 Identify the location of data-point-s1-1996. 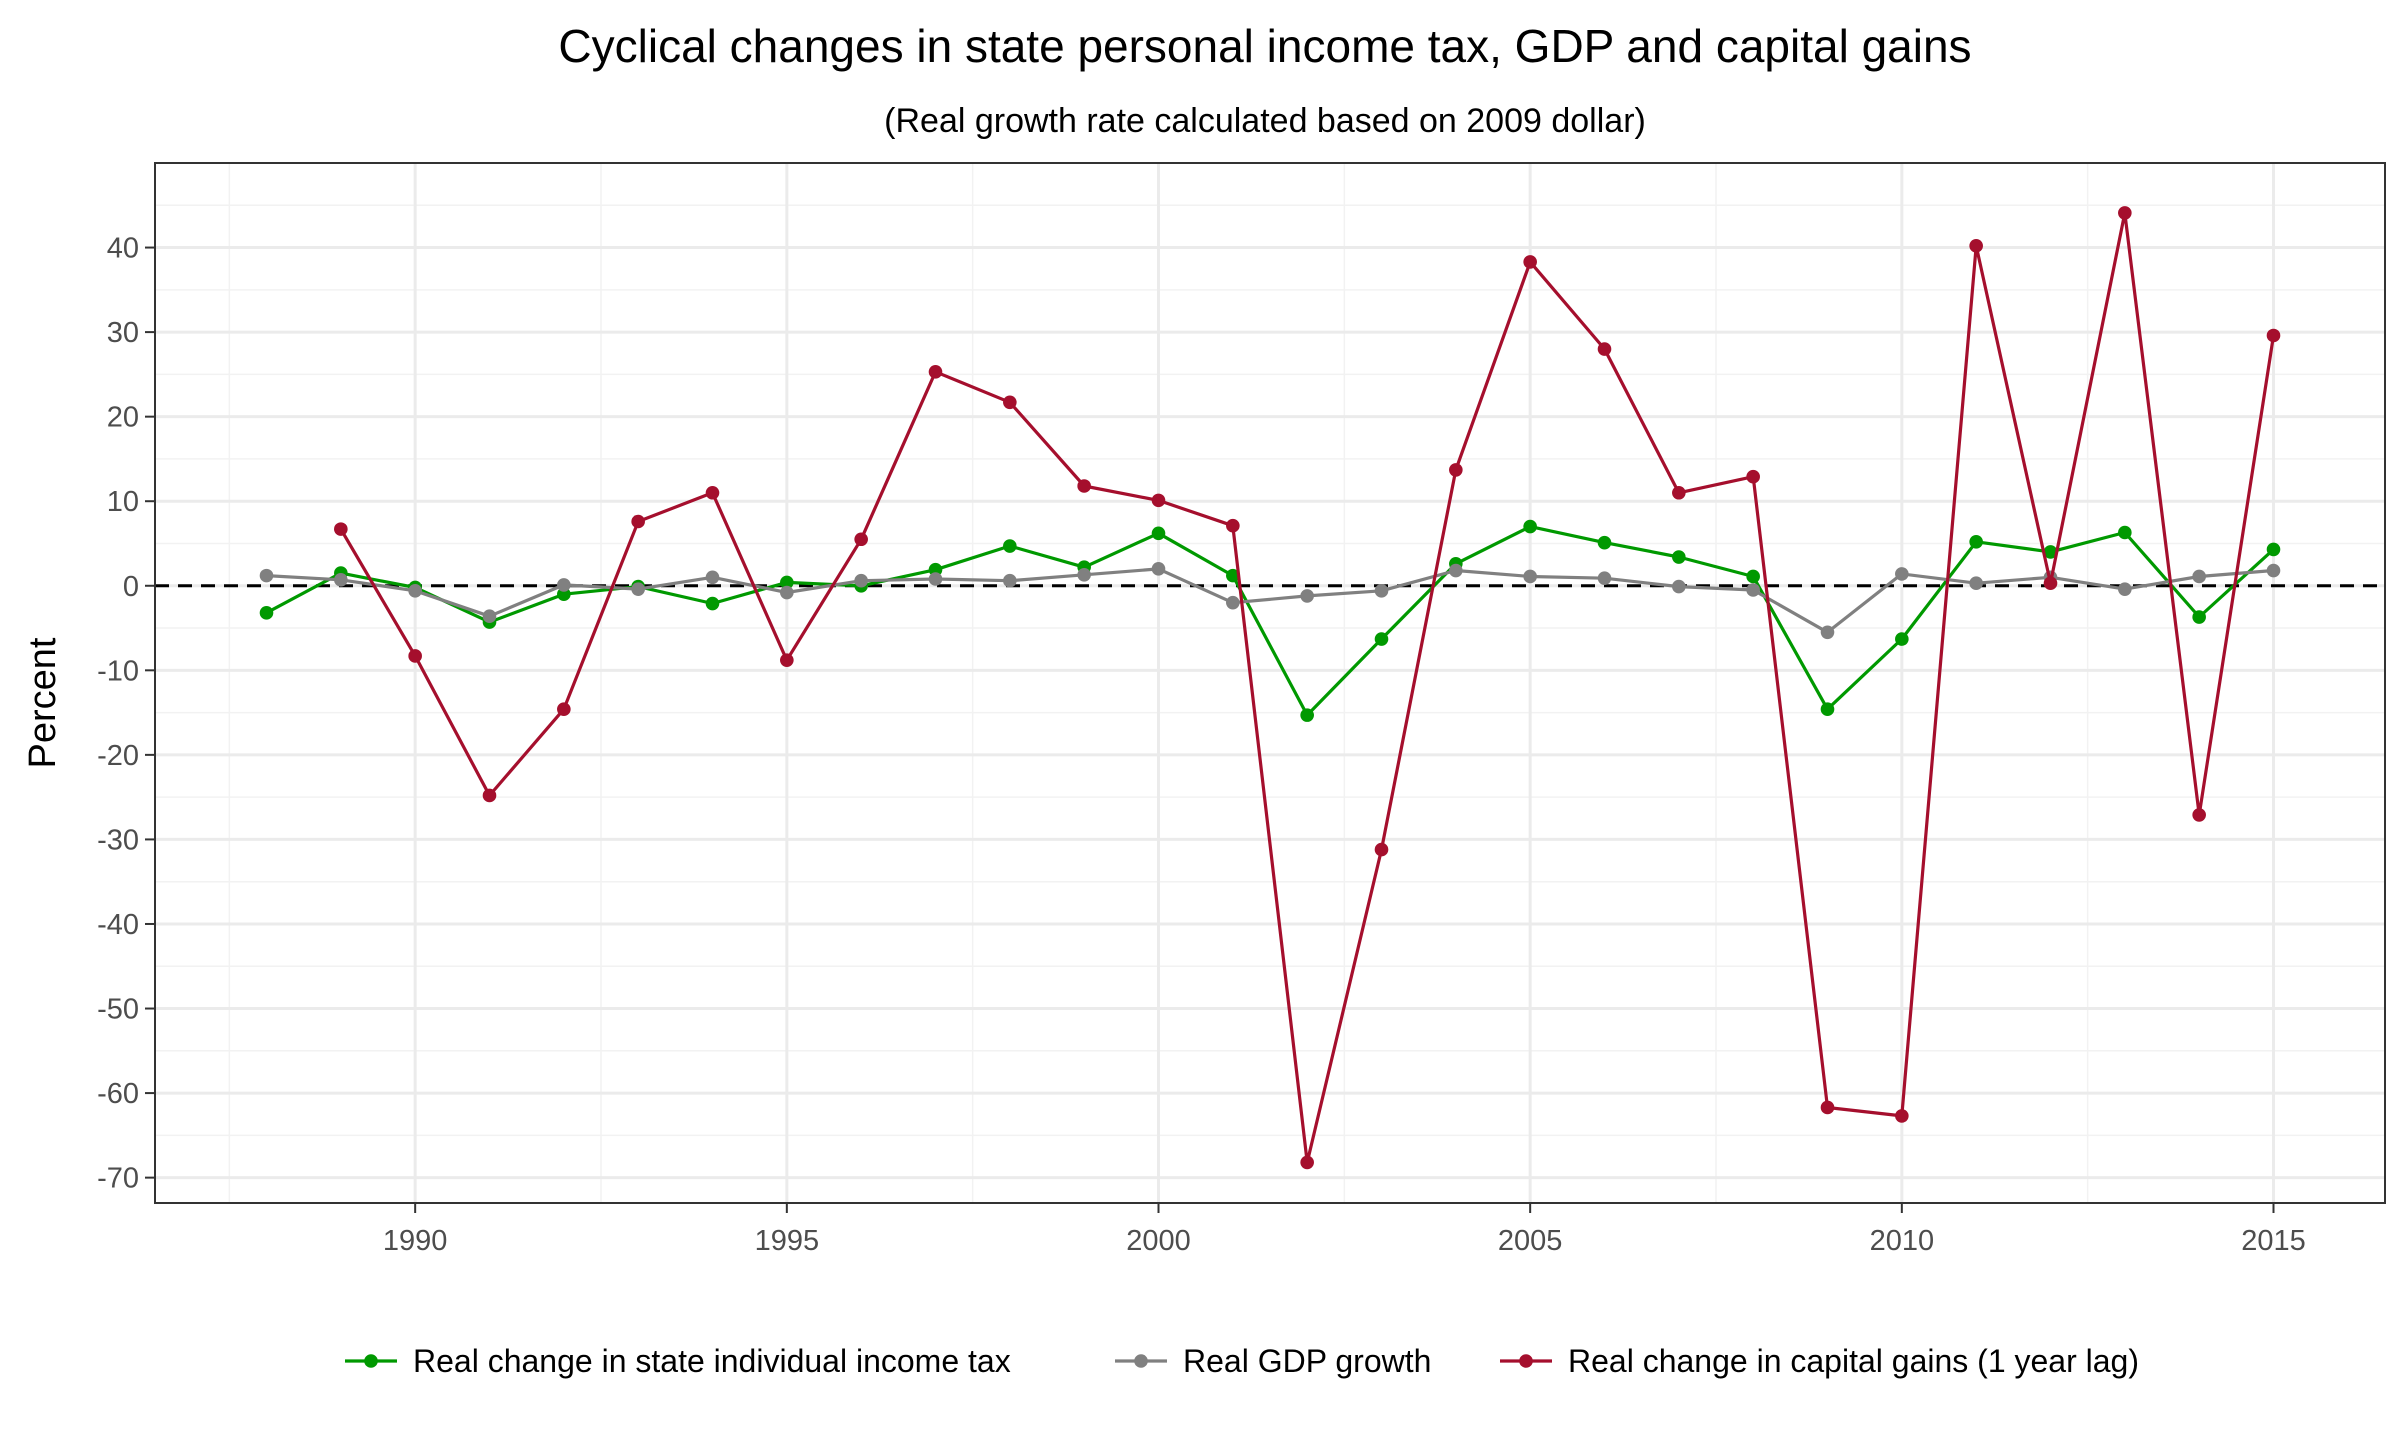
(861, 580).